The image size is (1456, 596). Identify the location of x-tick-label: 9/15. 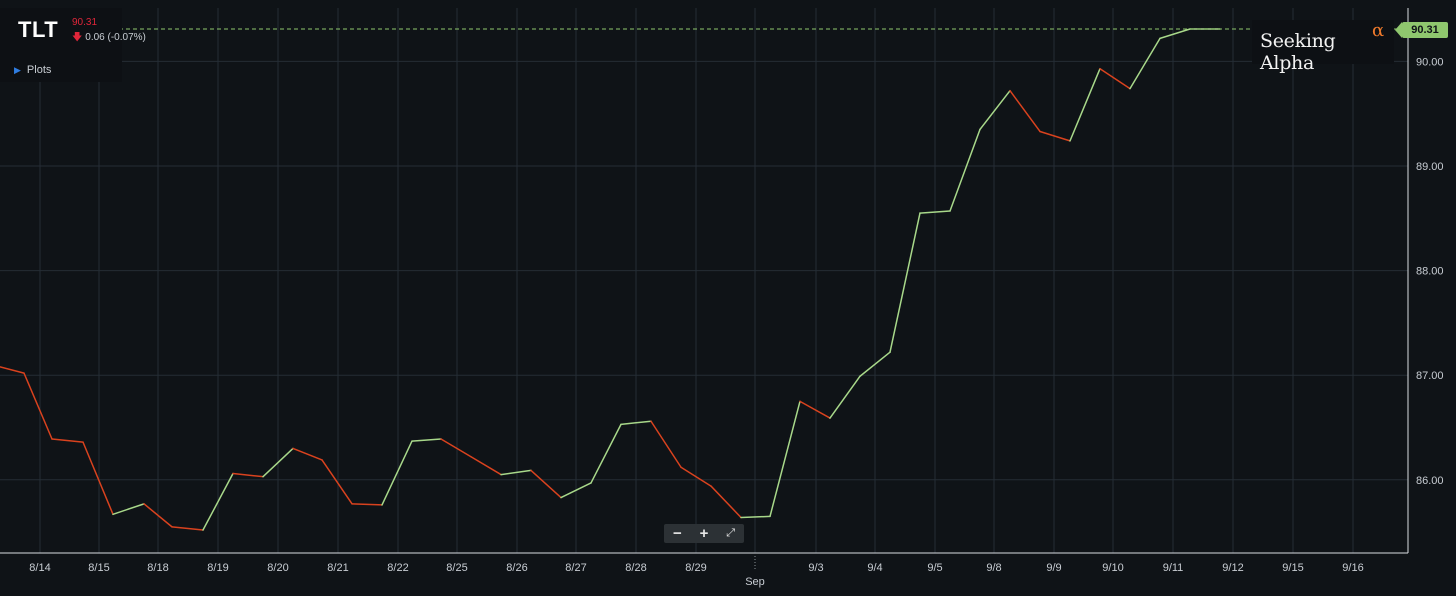
(1292, 568).